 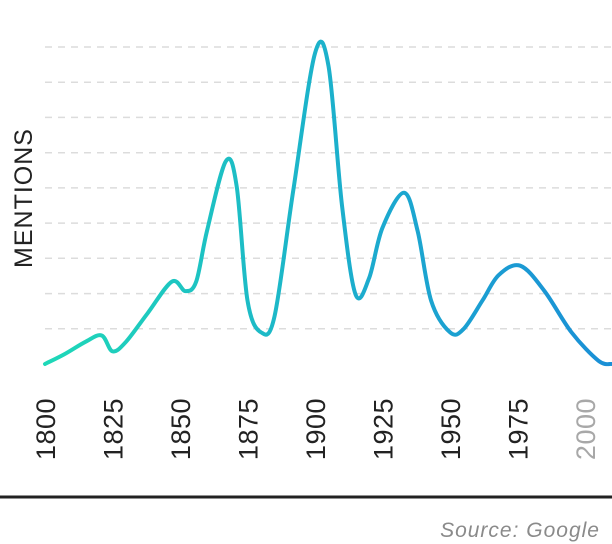 I want to click on x-tick-label: 2000, so click(x=586, y=429).